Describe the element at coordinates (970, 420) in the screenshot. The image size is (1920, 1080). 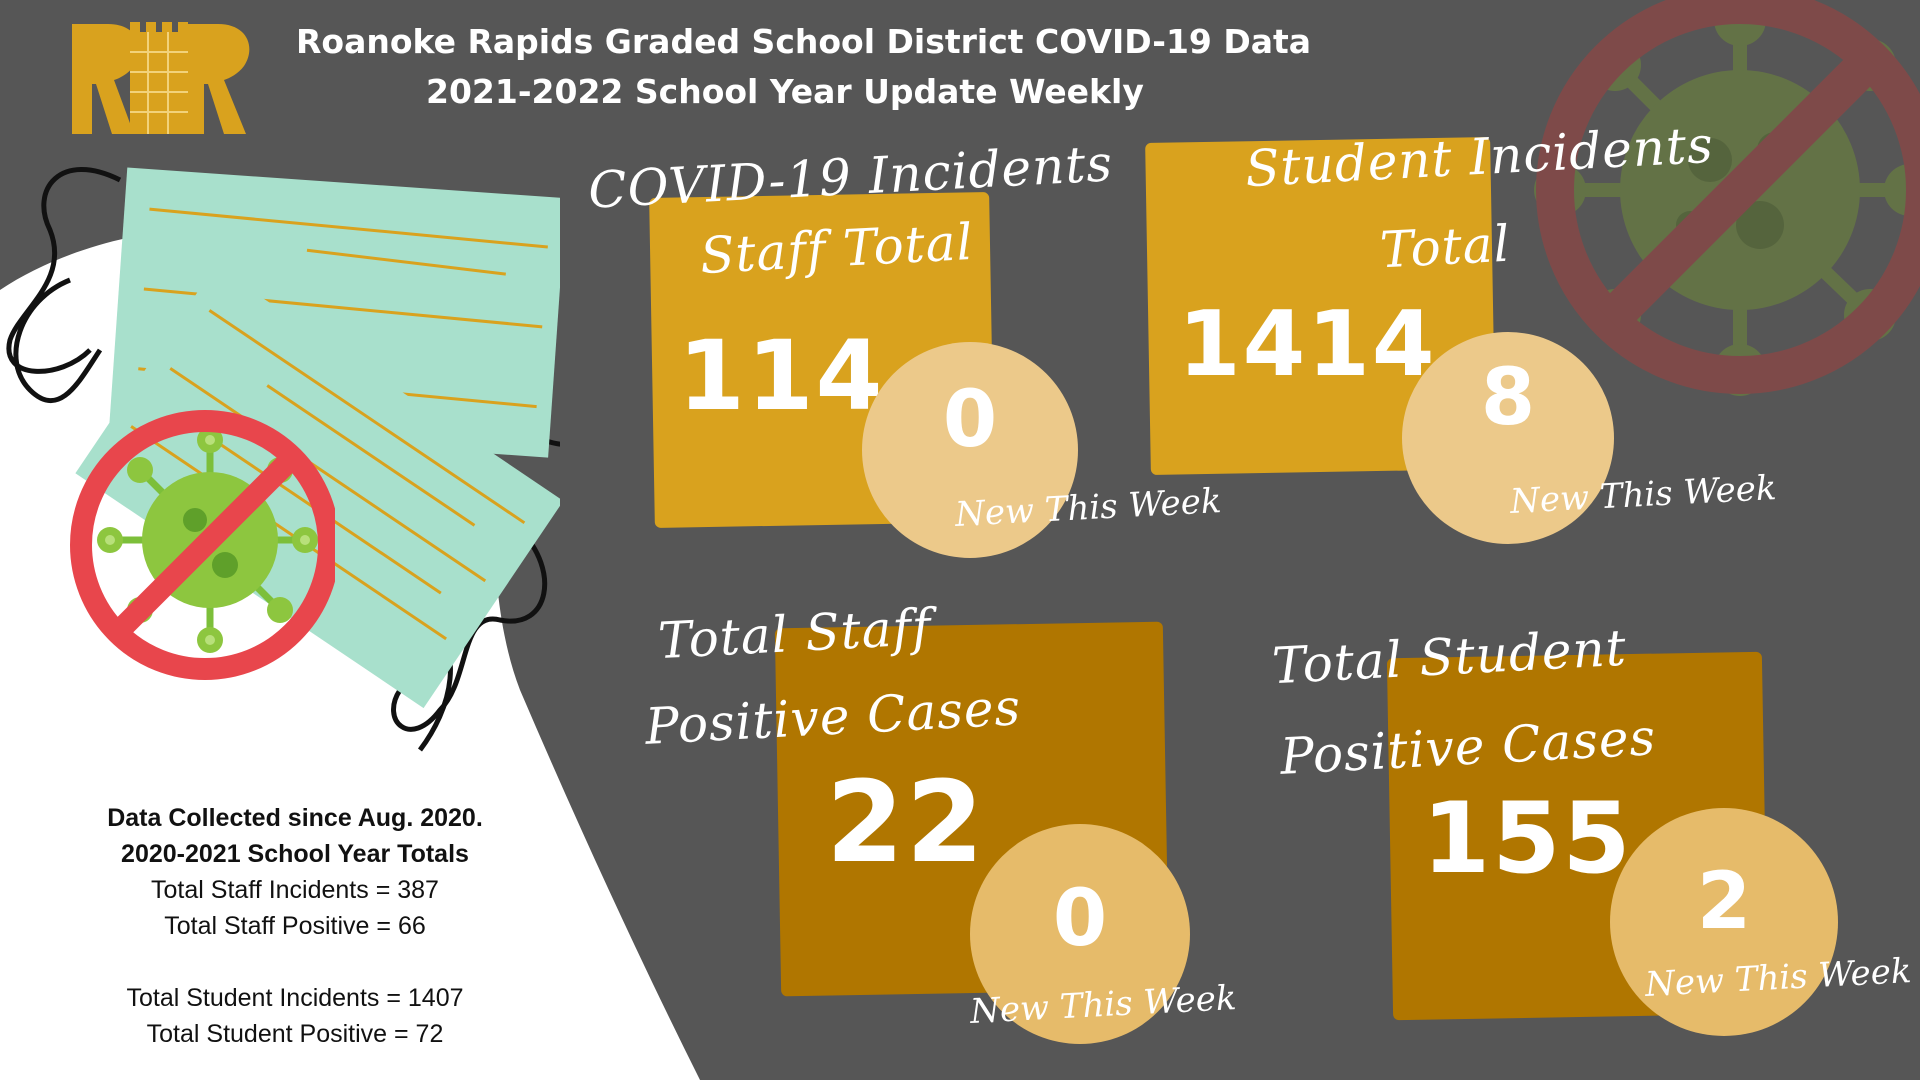
I see `staff-incidents-new-count: 0` at that location.